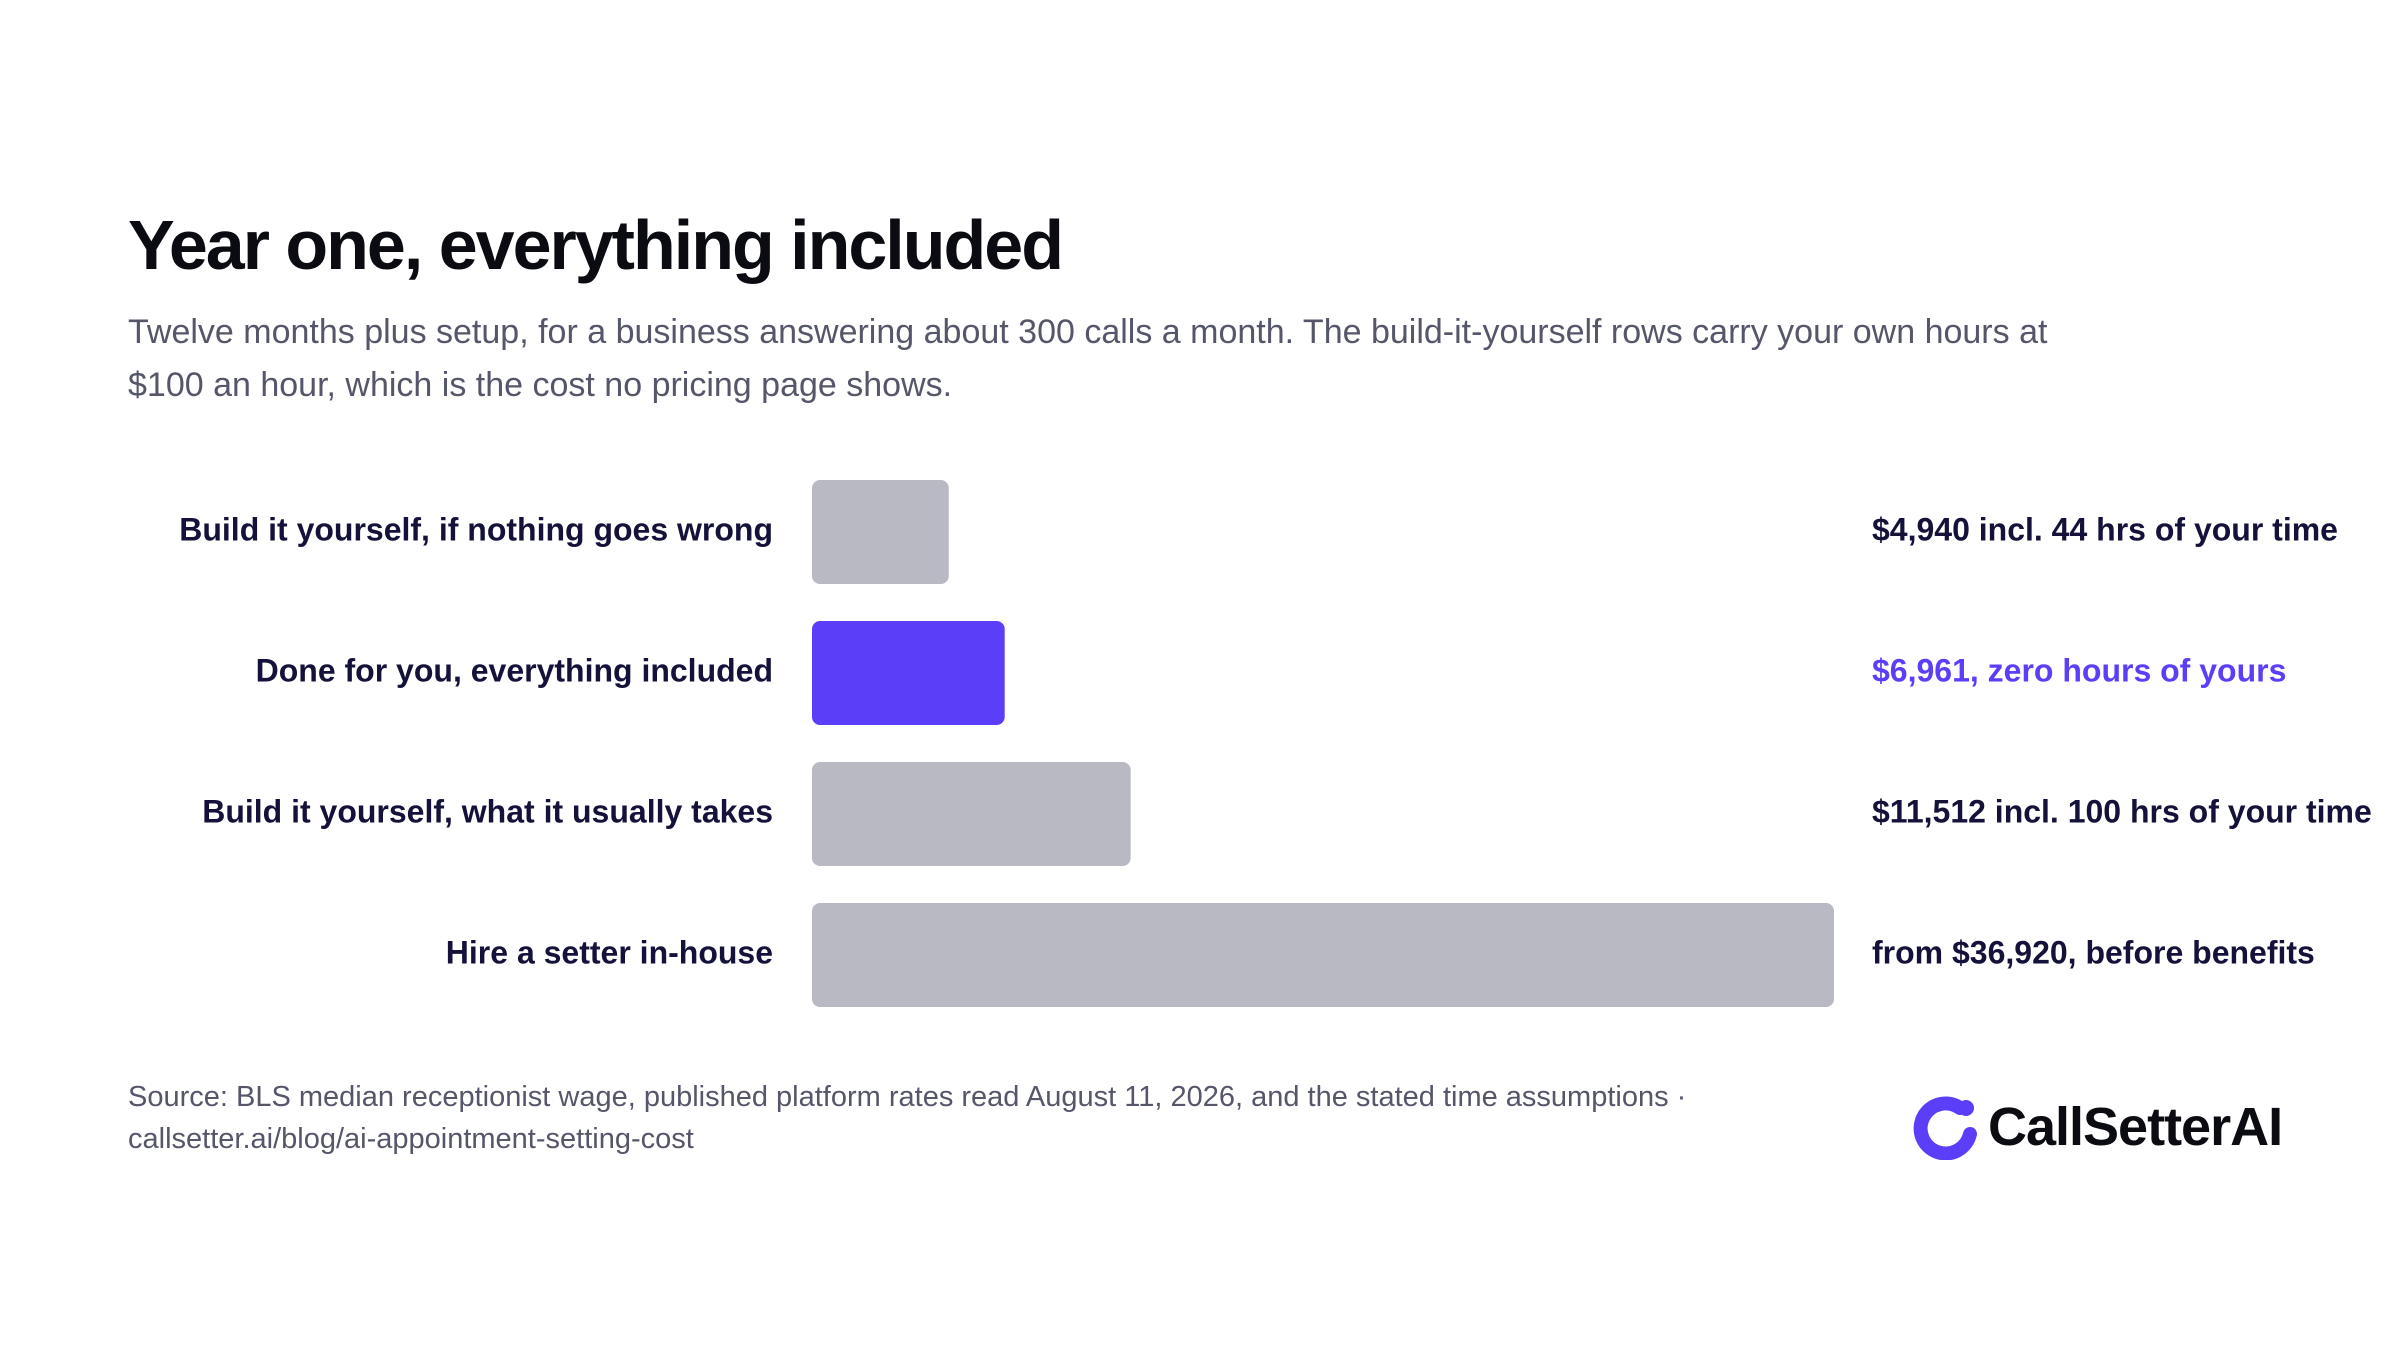  Describe the element at coordinates (596, 245) in the screenshot. I see `chart-title: Year one, everything included` at that location.